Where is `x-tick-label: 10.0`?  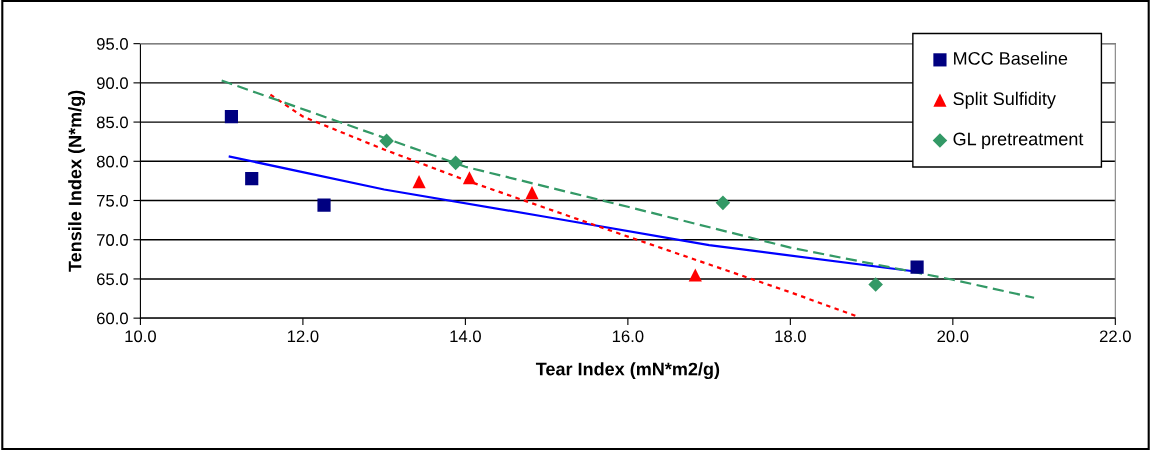
x-tick-label: 10.0 is located at coordinates (140, 336).